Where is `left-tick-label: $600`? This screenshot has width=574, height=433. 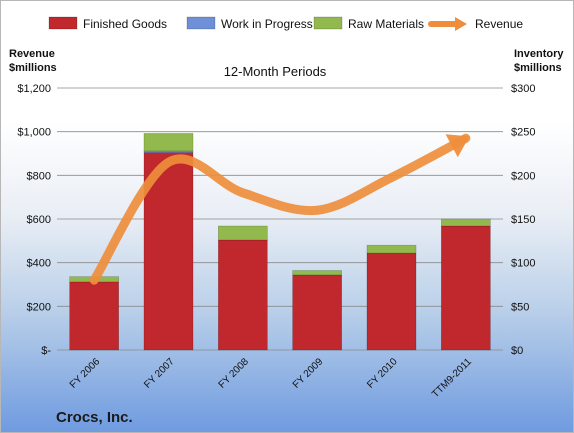 left-tick-label: $600 is located at coordinates (39, 220).